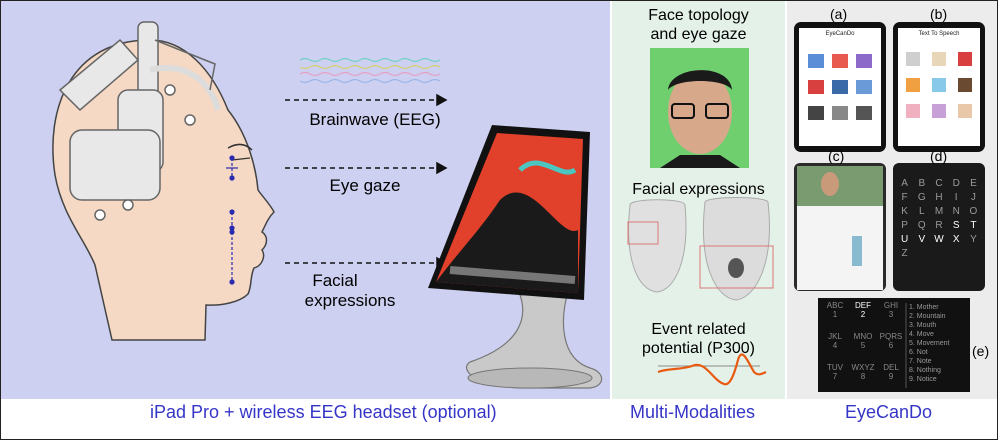 The image size is (1000, 442). I want to click on t9-key-letters: PQRS, so click(891, 336).